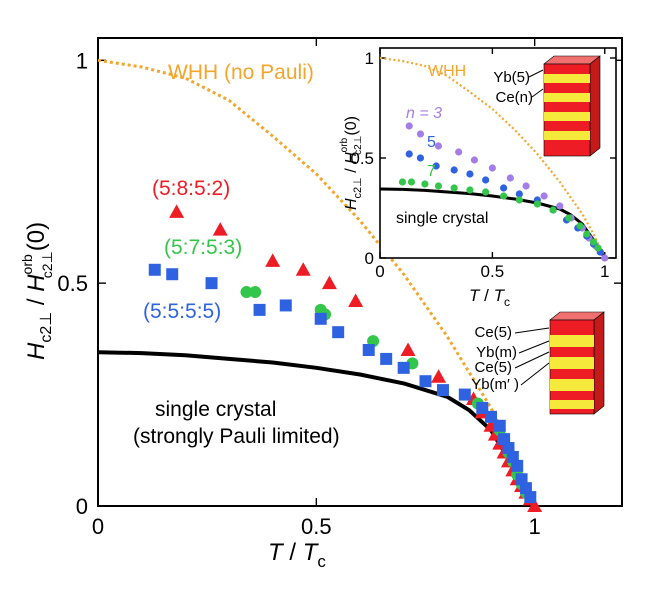 The height and width of the screenshot is (600, 665). I want to click on inset-layer-structure-diagram: Yb(5) Ce(n), so click(547, 106).